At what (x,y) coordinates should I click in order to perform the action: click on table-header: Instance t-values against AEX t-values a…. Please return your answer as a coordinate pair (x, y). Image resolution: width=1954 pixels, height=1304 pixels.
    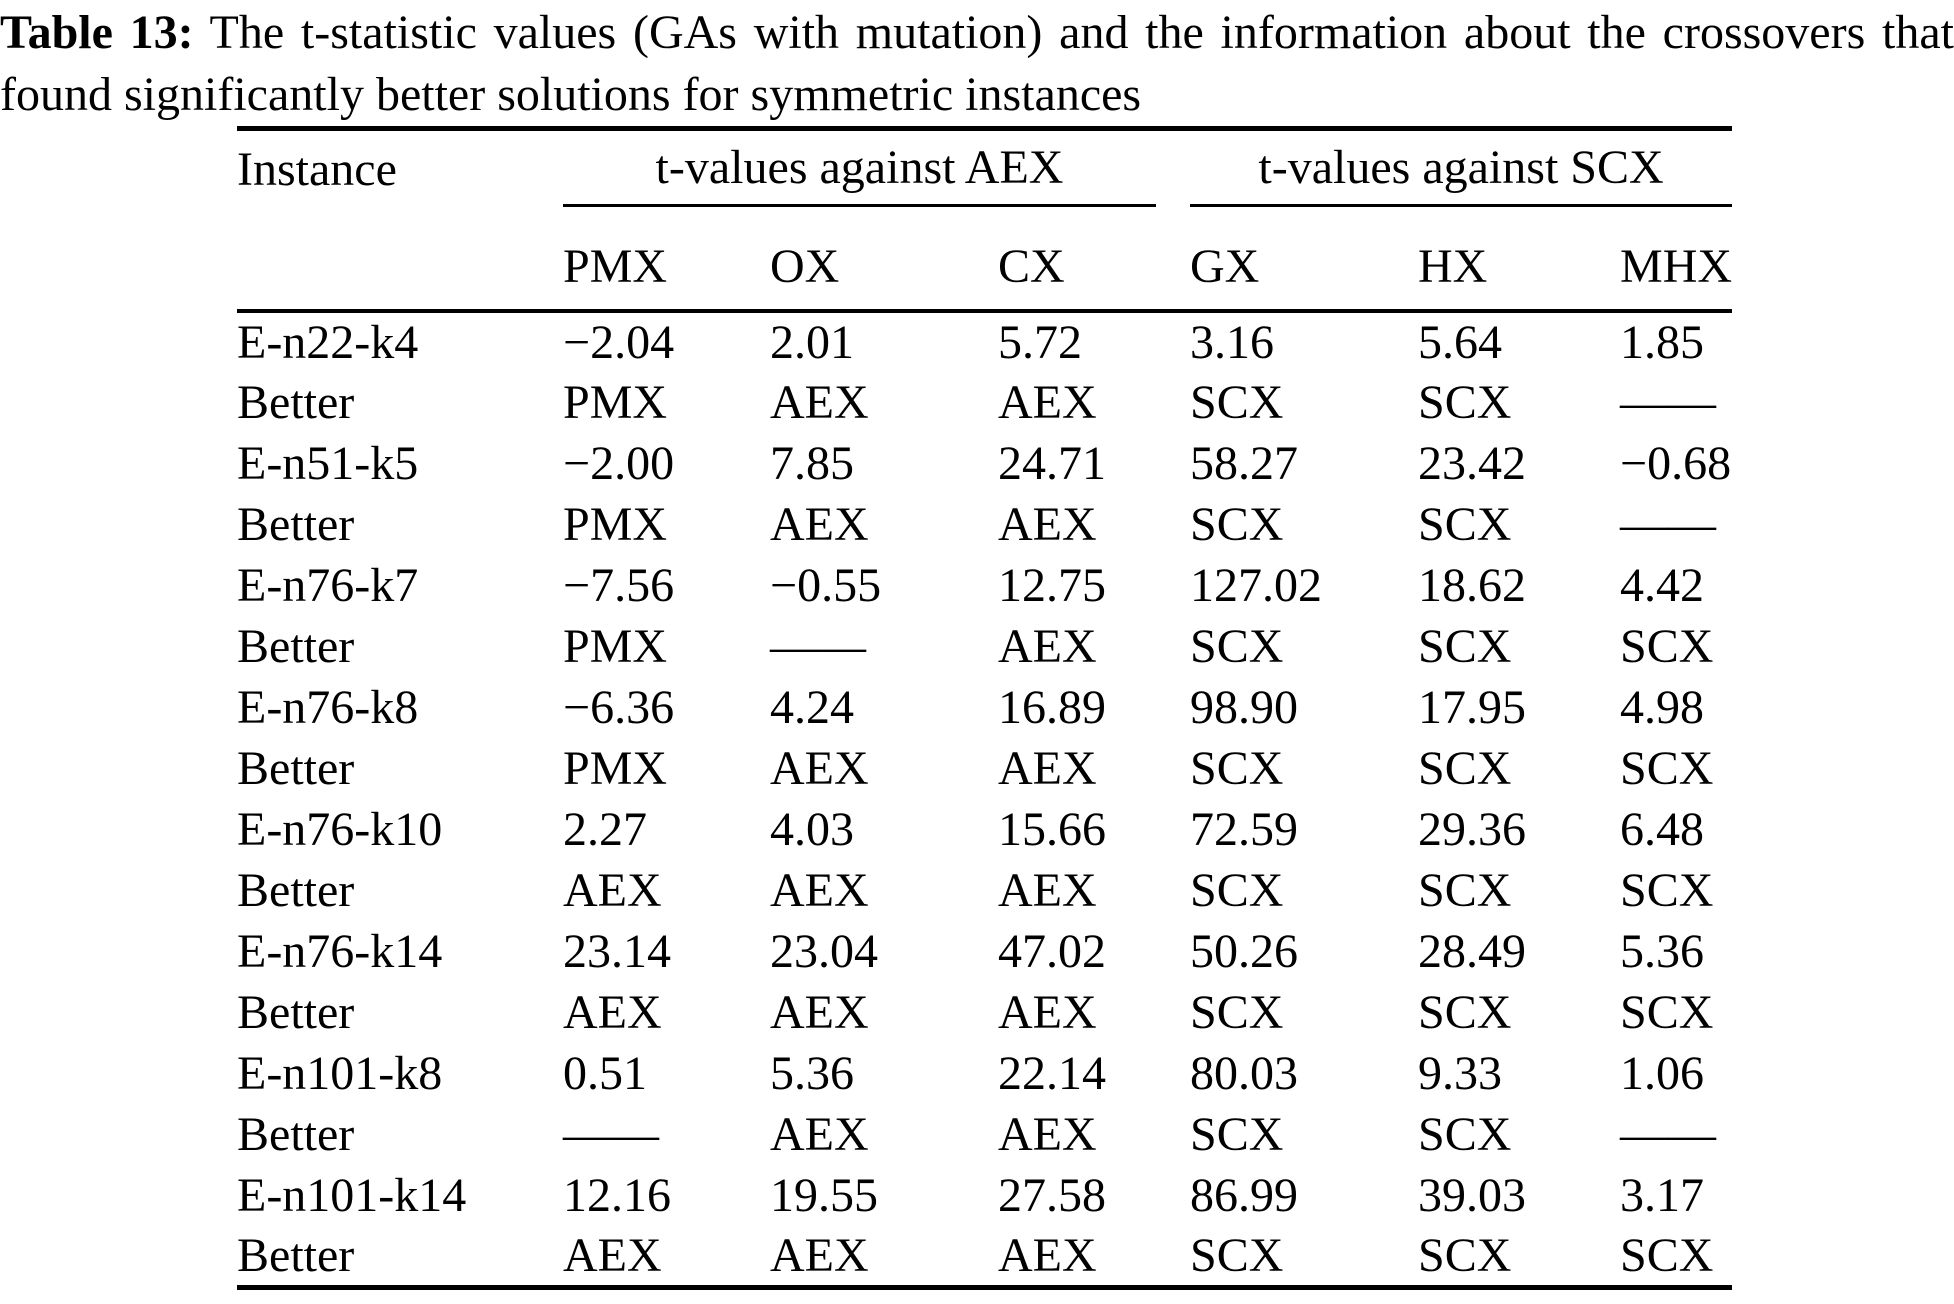
    Looking at the image, I should click on (985, 220).